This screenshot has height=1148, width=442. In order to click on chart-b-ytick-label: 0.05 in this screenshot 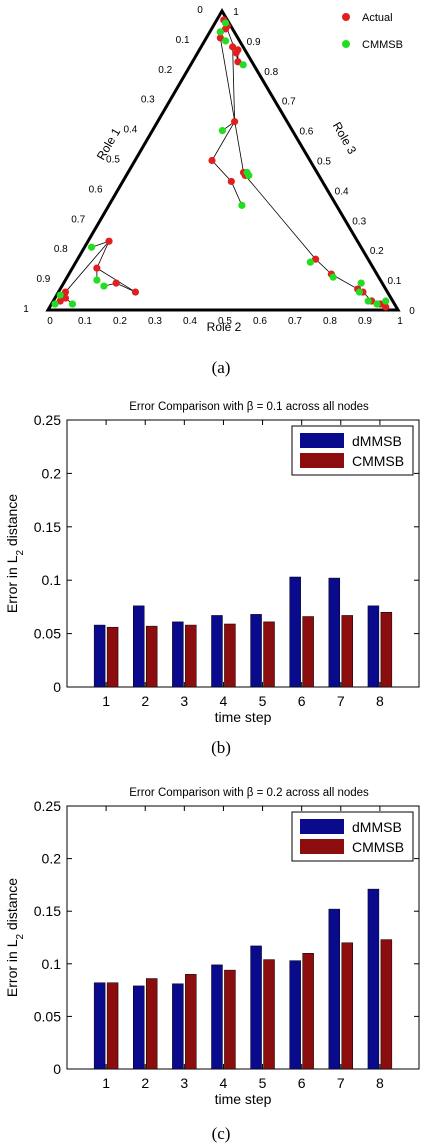, I will do `click(47, 634)`.